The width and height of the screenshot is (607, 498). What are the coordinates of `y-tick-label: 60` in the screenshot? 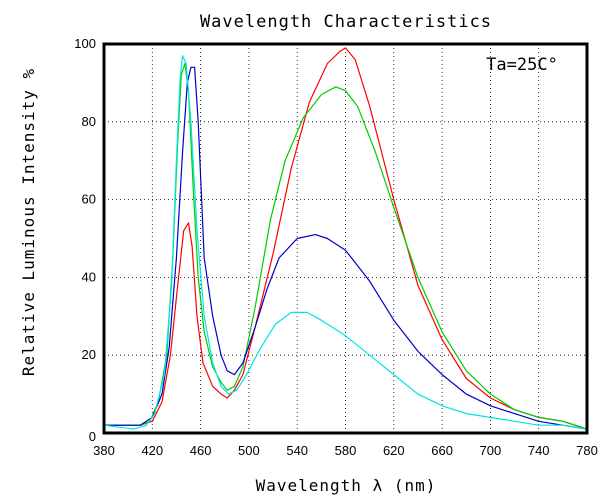 It's located at (89, 199).